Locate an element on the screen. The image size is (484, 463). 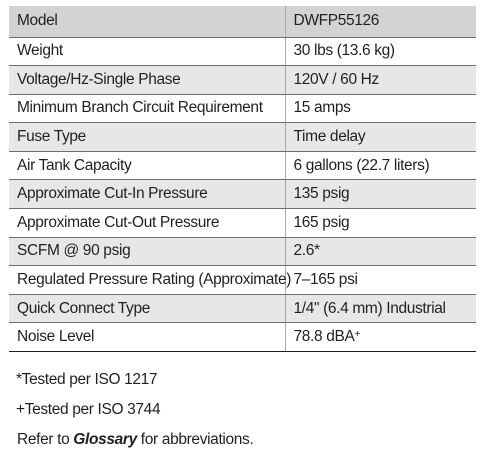
table-row: Approximate Cut-Out Pressure 165 psig is located at coordinates (242, 223).